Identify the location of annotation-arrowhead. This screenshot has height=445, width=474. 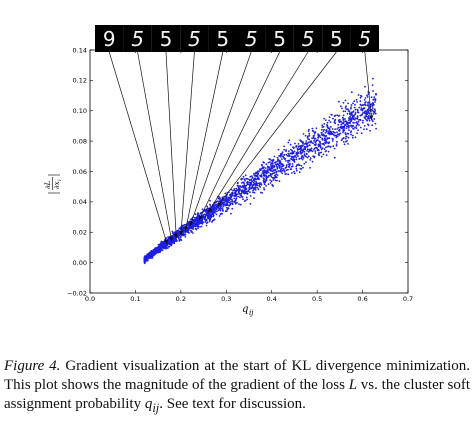
(171, 239).